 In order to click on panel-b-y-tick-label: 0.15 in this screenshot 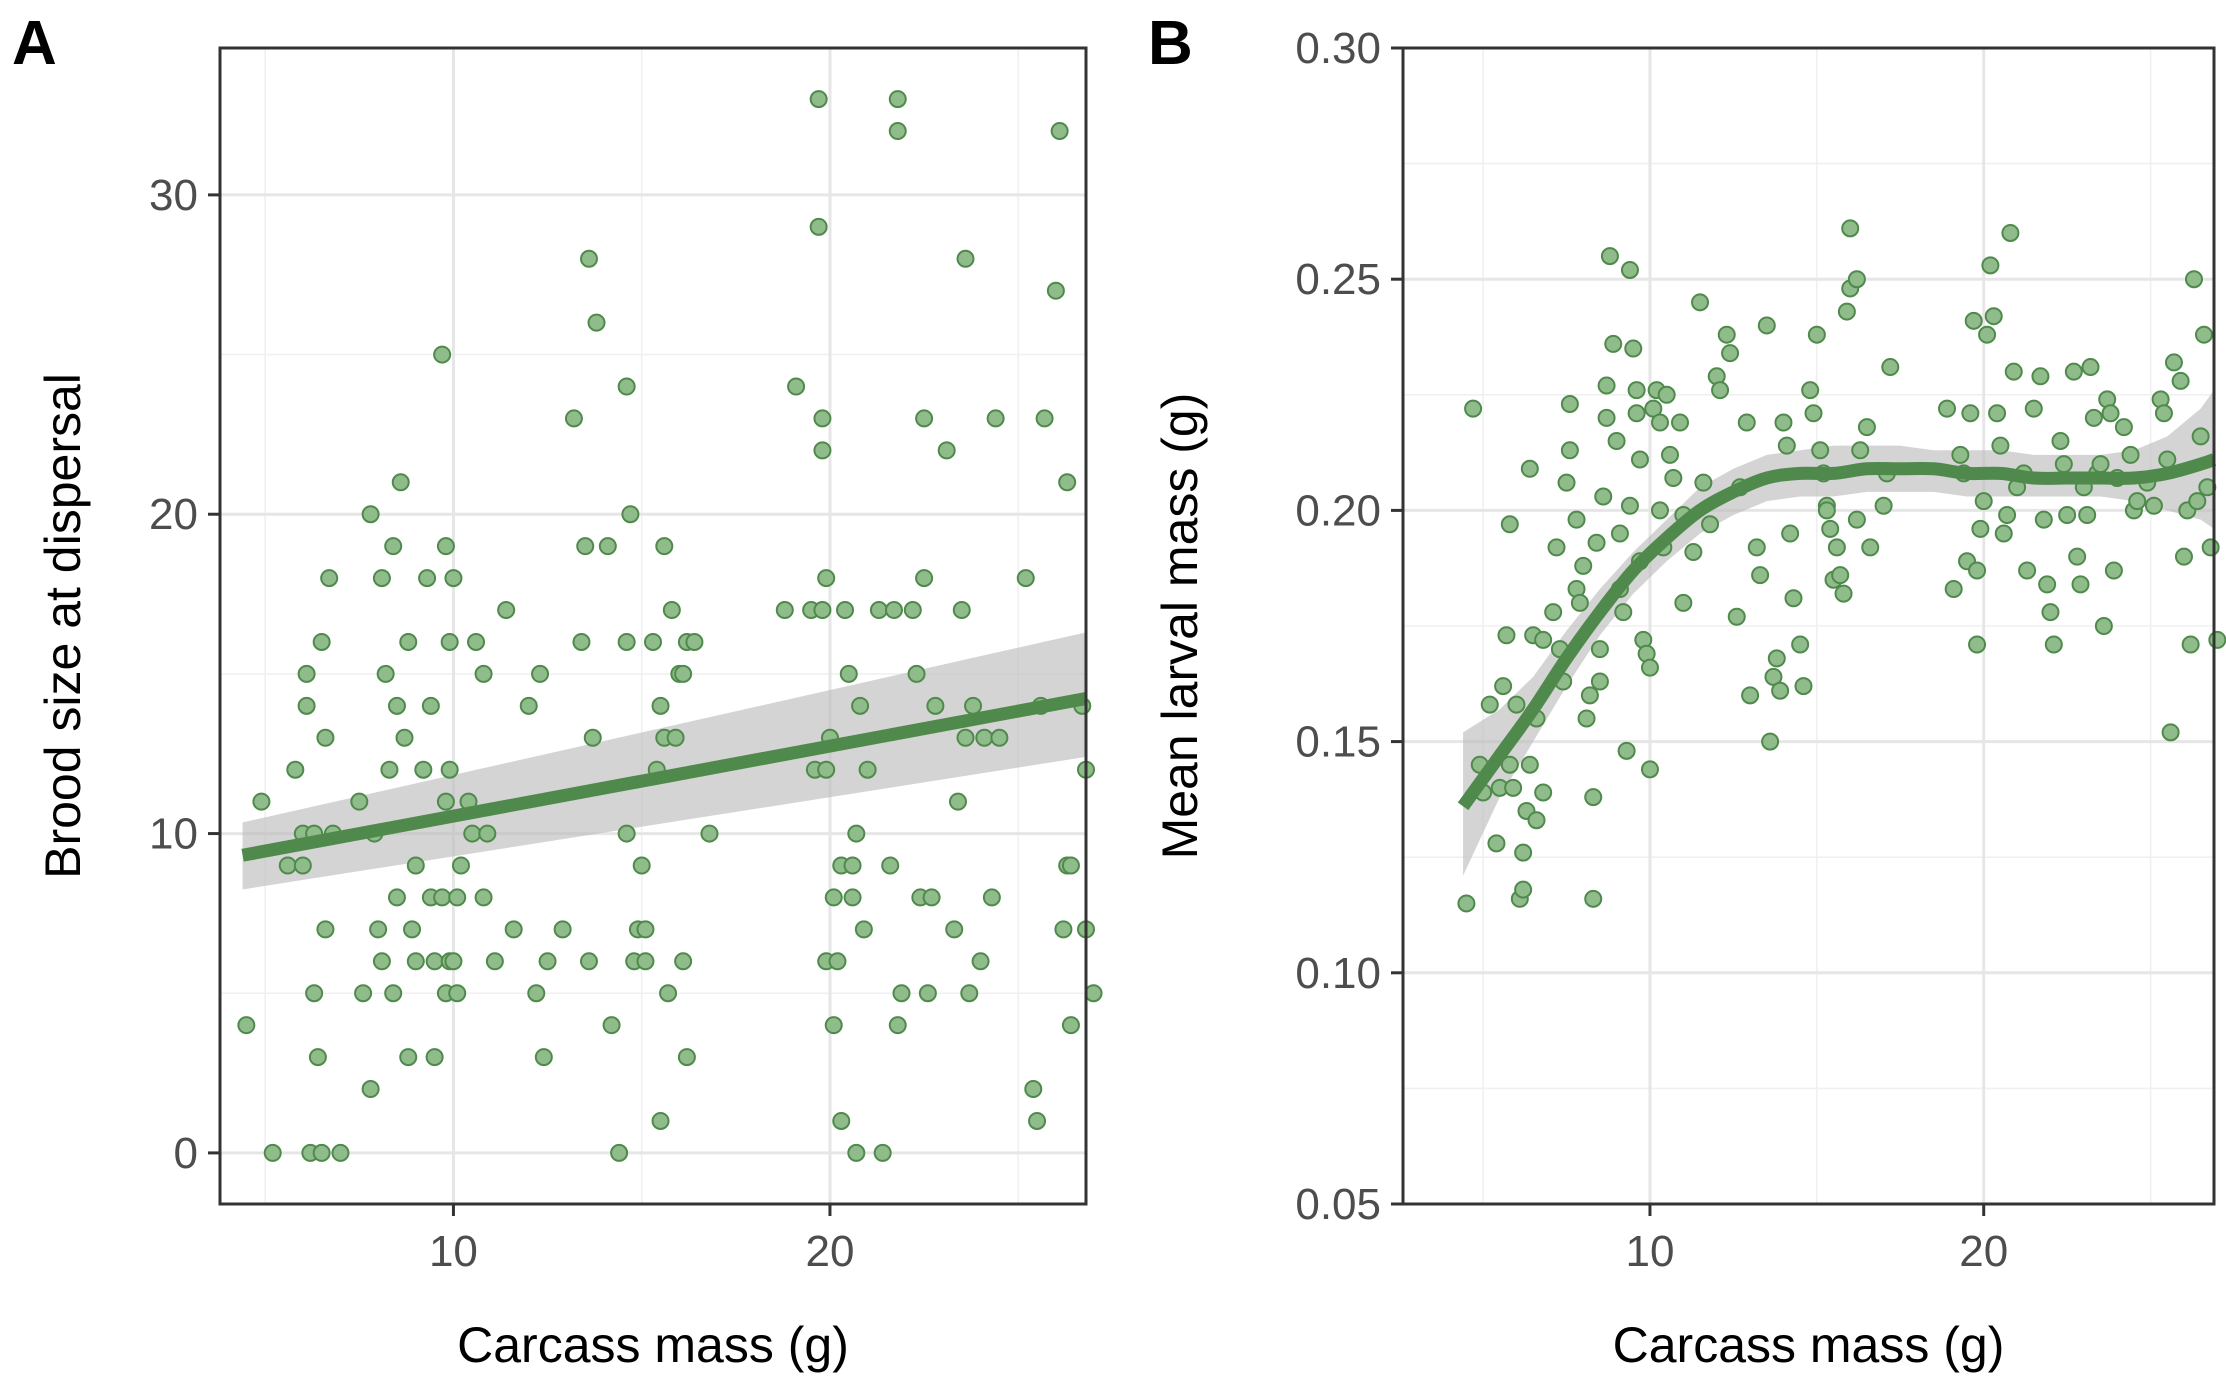, I will do `click(1338, 742)`.